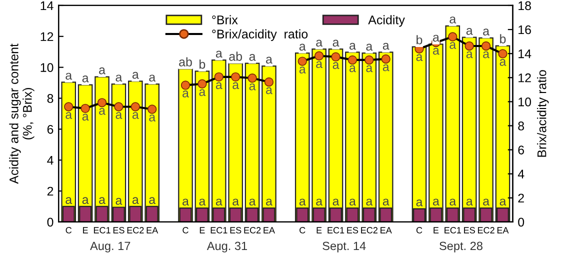 The image size is (586, 274). What do you see at coordinates (47, 67) in the screenshot?
I see `y-tick-label: 10` at bounding box center [47, 67].